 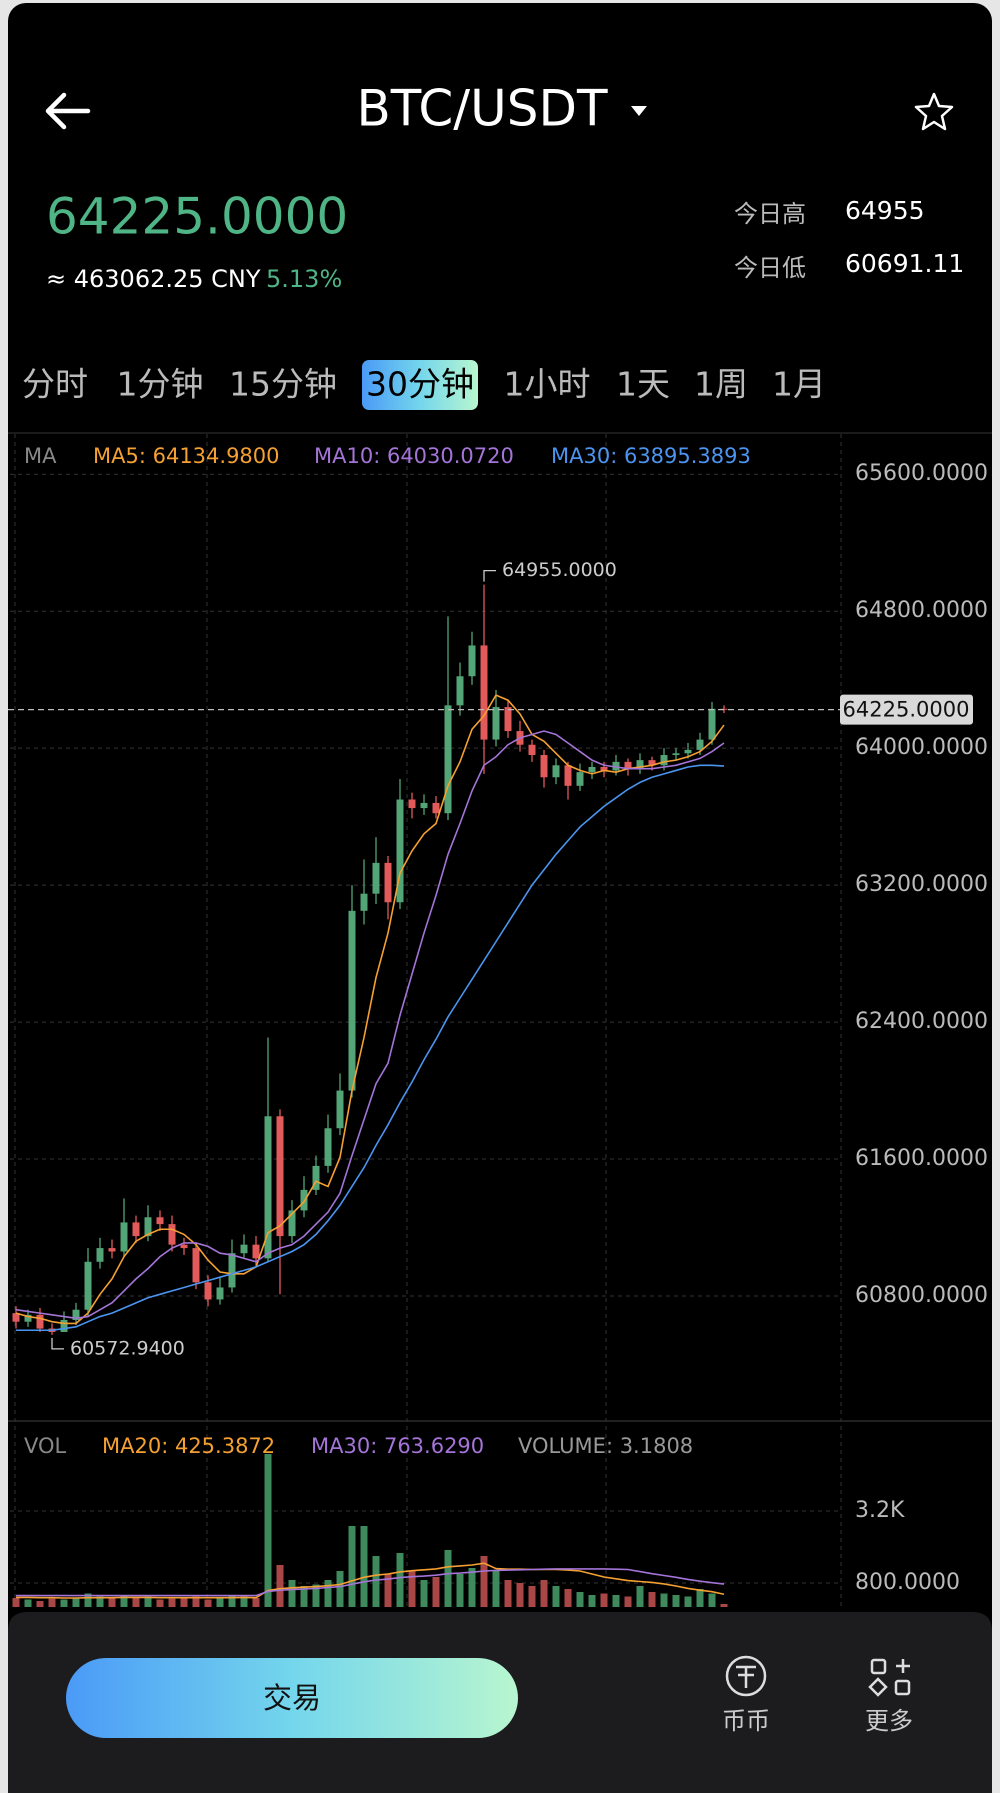 What do you see at coordinates (921, 473) in the screenshot?
I see `y-tick-label: 65600.0000` at bounding box center [921, 473].